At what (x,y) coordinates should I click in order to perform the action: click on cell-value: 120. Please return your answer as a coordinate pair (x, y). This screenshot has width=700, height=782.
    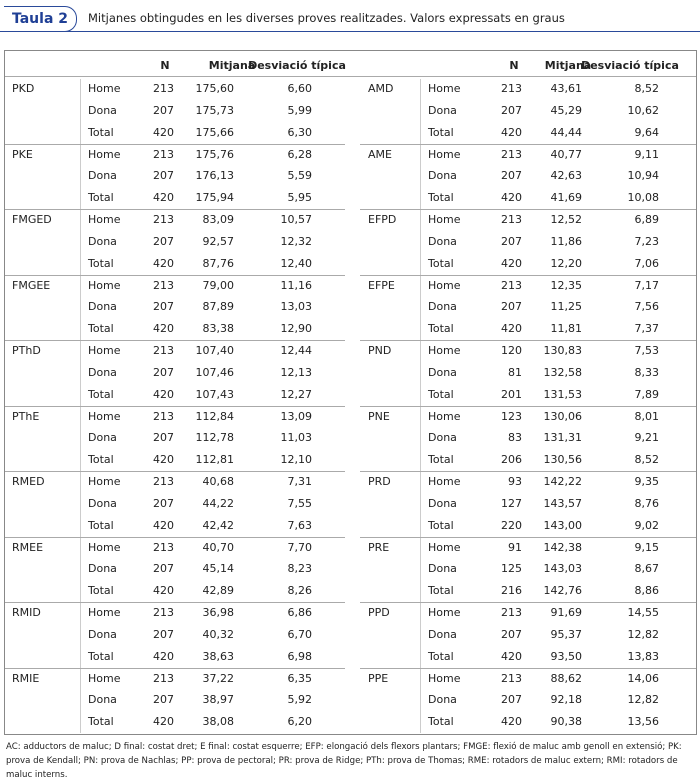
    Looking at the image, I should click on (511, 350).